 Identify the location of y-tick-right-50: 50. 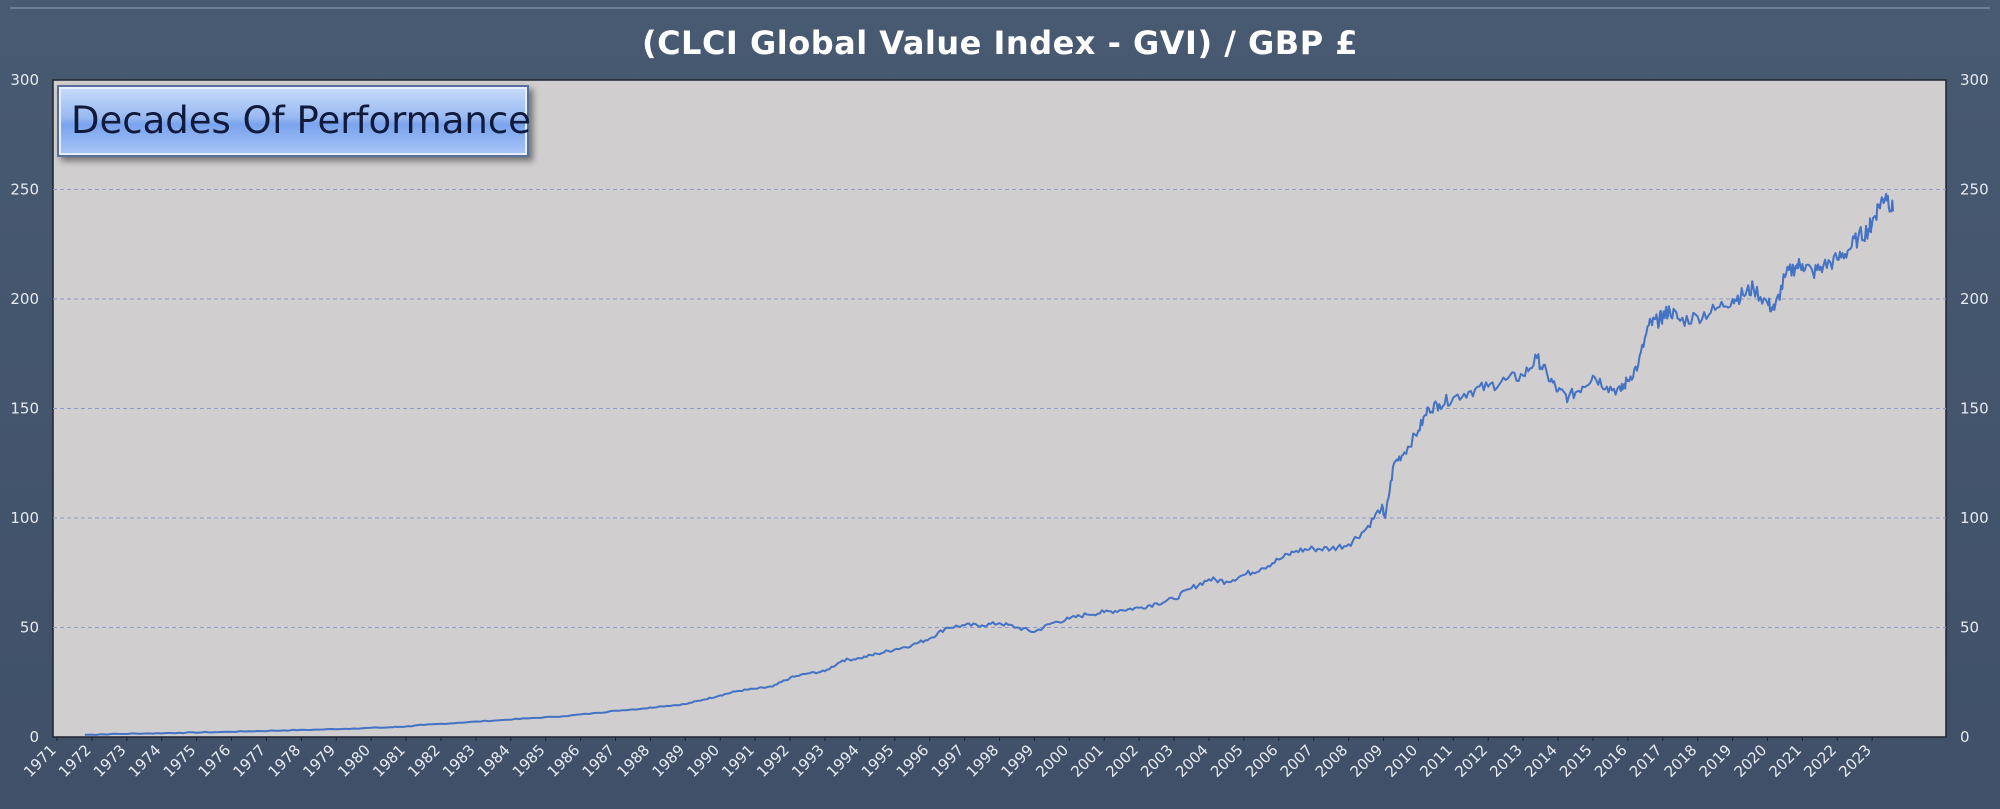
(1969, 628).